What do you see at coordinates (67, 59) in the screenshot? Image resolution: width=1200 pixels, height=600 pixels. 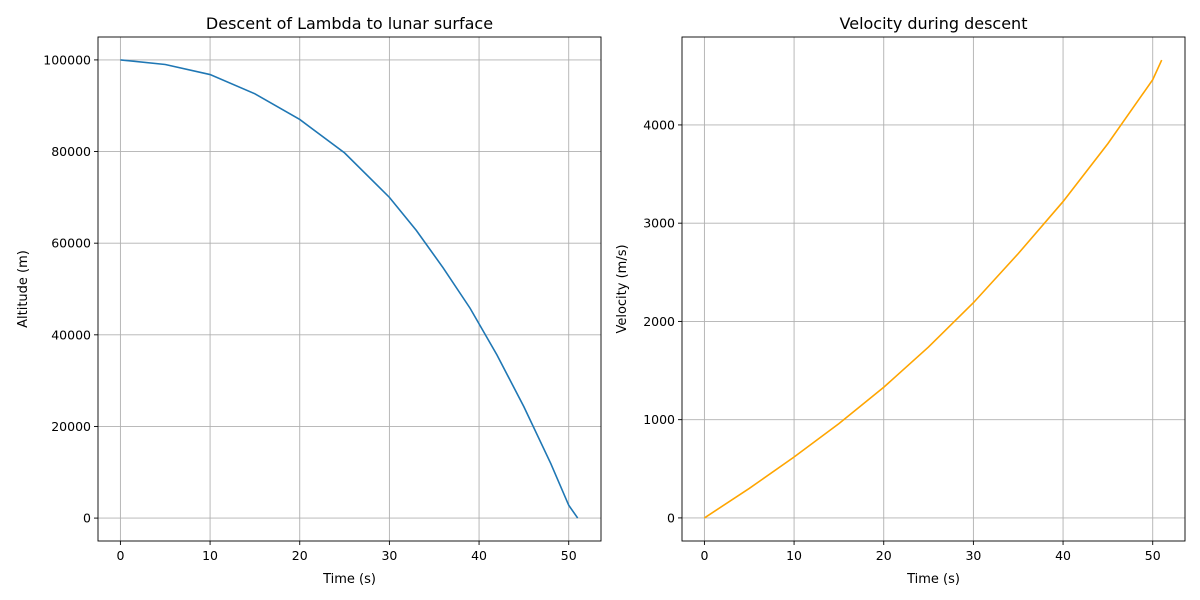 I see `y-tick-label: 100000` at bounding box center [67, 59].